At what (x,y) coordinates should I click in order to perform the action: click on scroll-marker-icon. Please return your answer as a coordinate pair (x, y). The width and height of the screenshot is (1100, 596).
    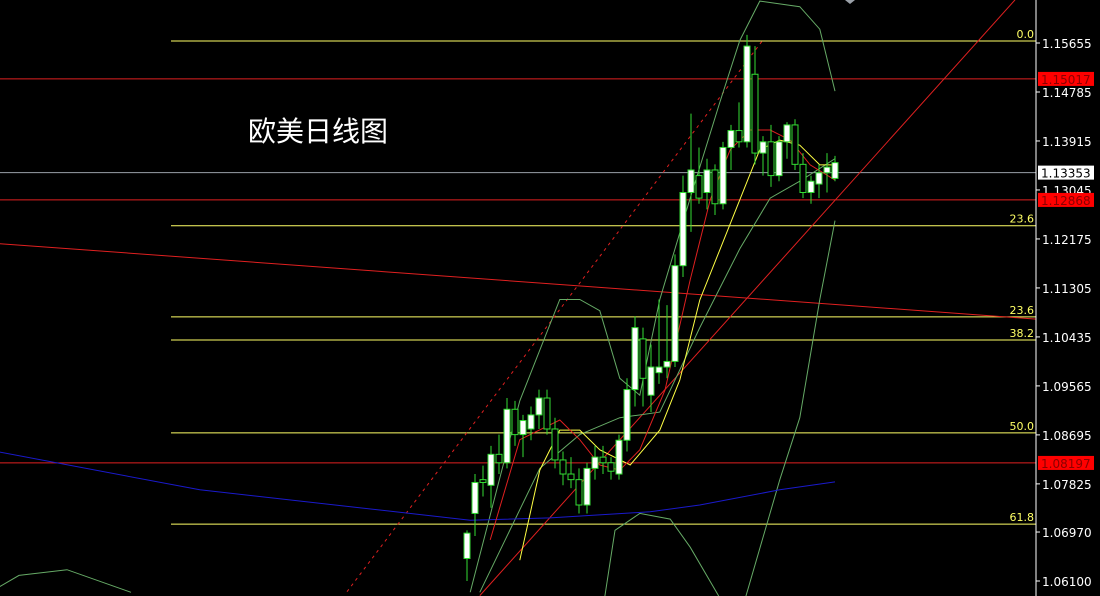
    Looking at the image, I should click on (850, 2).